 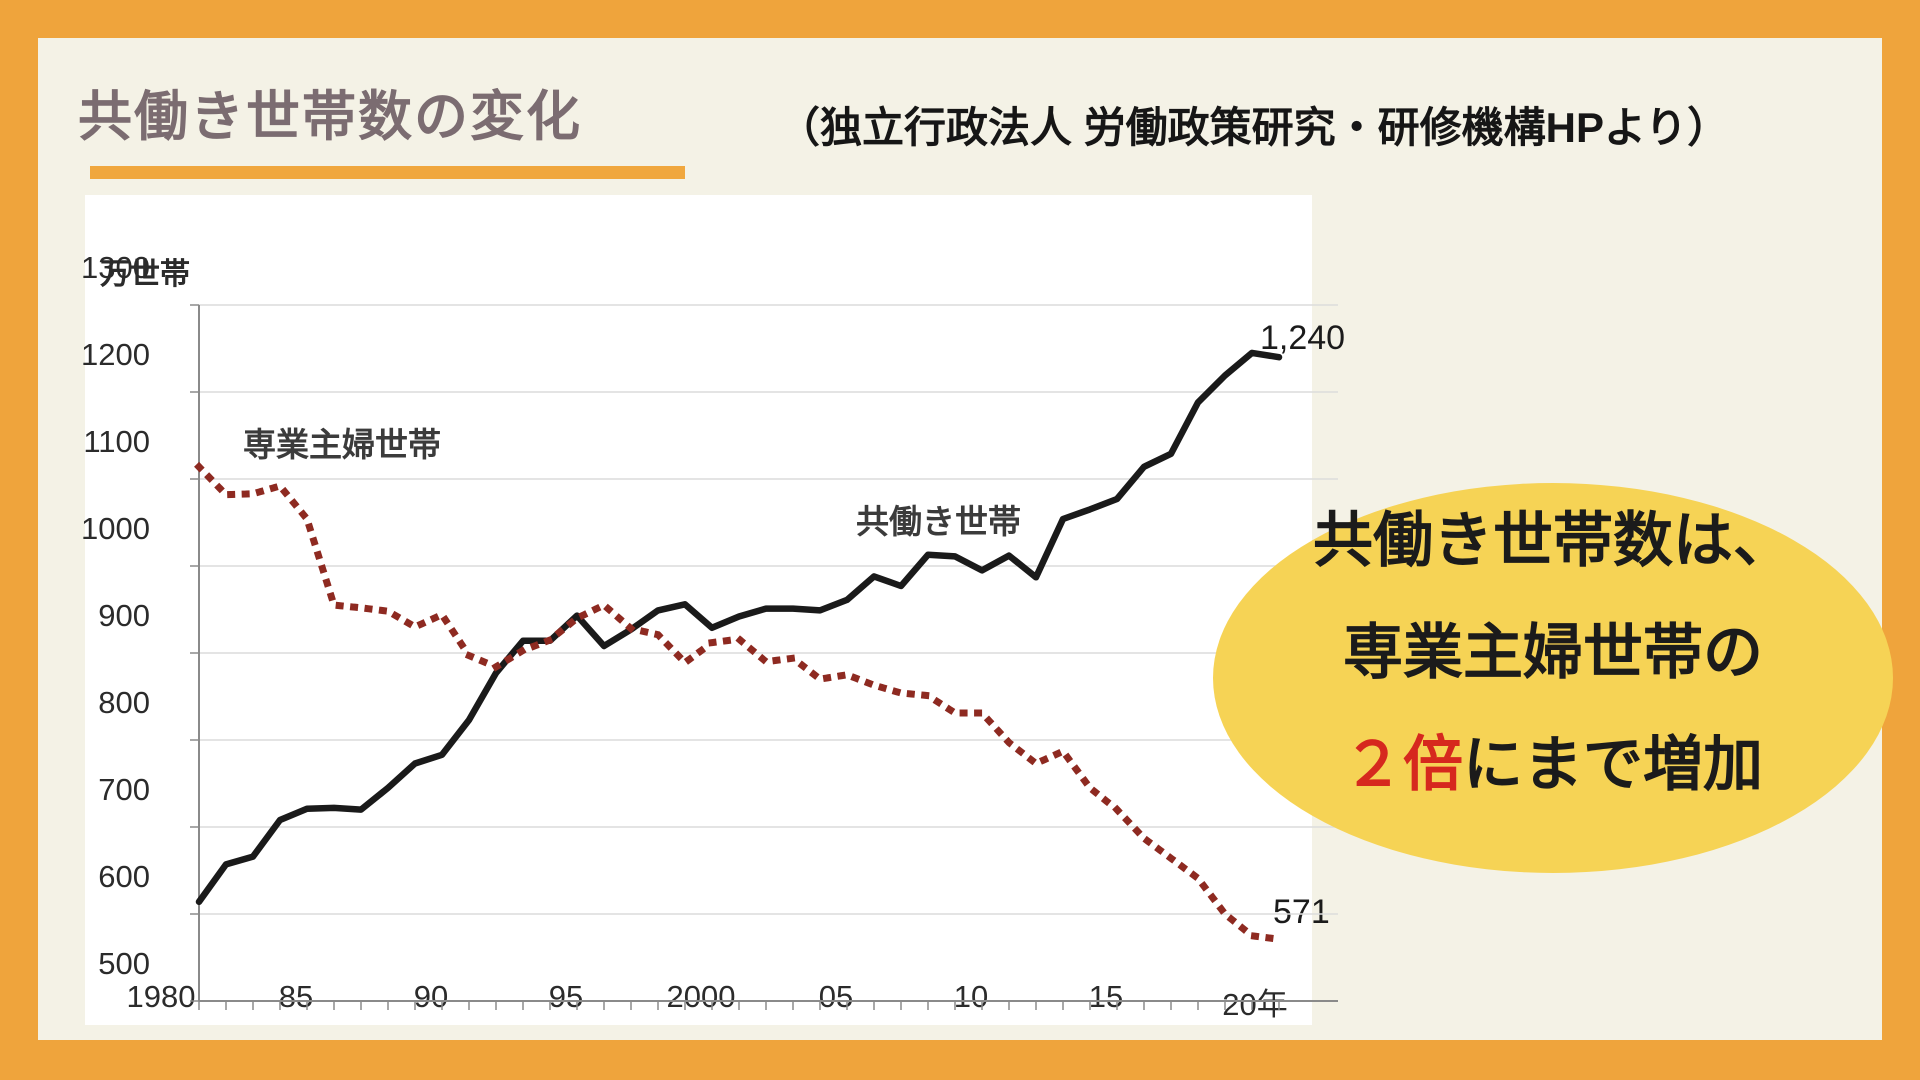 What do you see at coordinates (1553, 540) in the screenshot?
I see `callout-line-1: 共働き世帯数は、` at bounding box center [1553, 540].